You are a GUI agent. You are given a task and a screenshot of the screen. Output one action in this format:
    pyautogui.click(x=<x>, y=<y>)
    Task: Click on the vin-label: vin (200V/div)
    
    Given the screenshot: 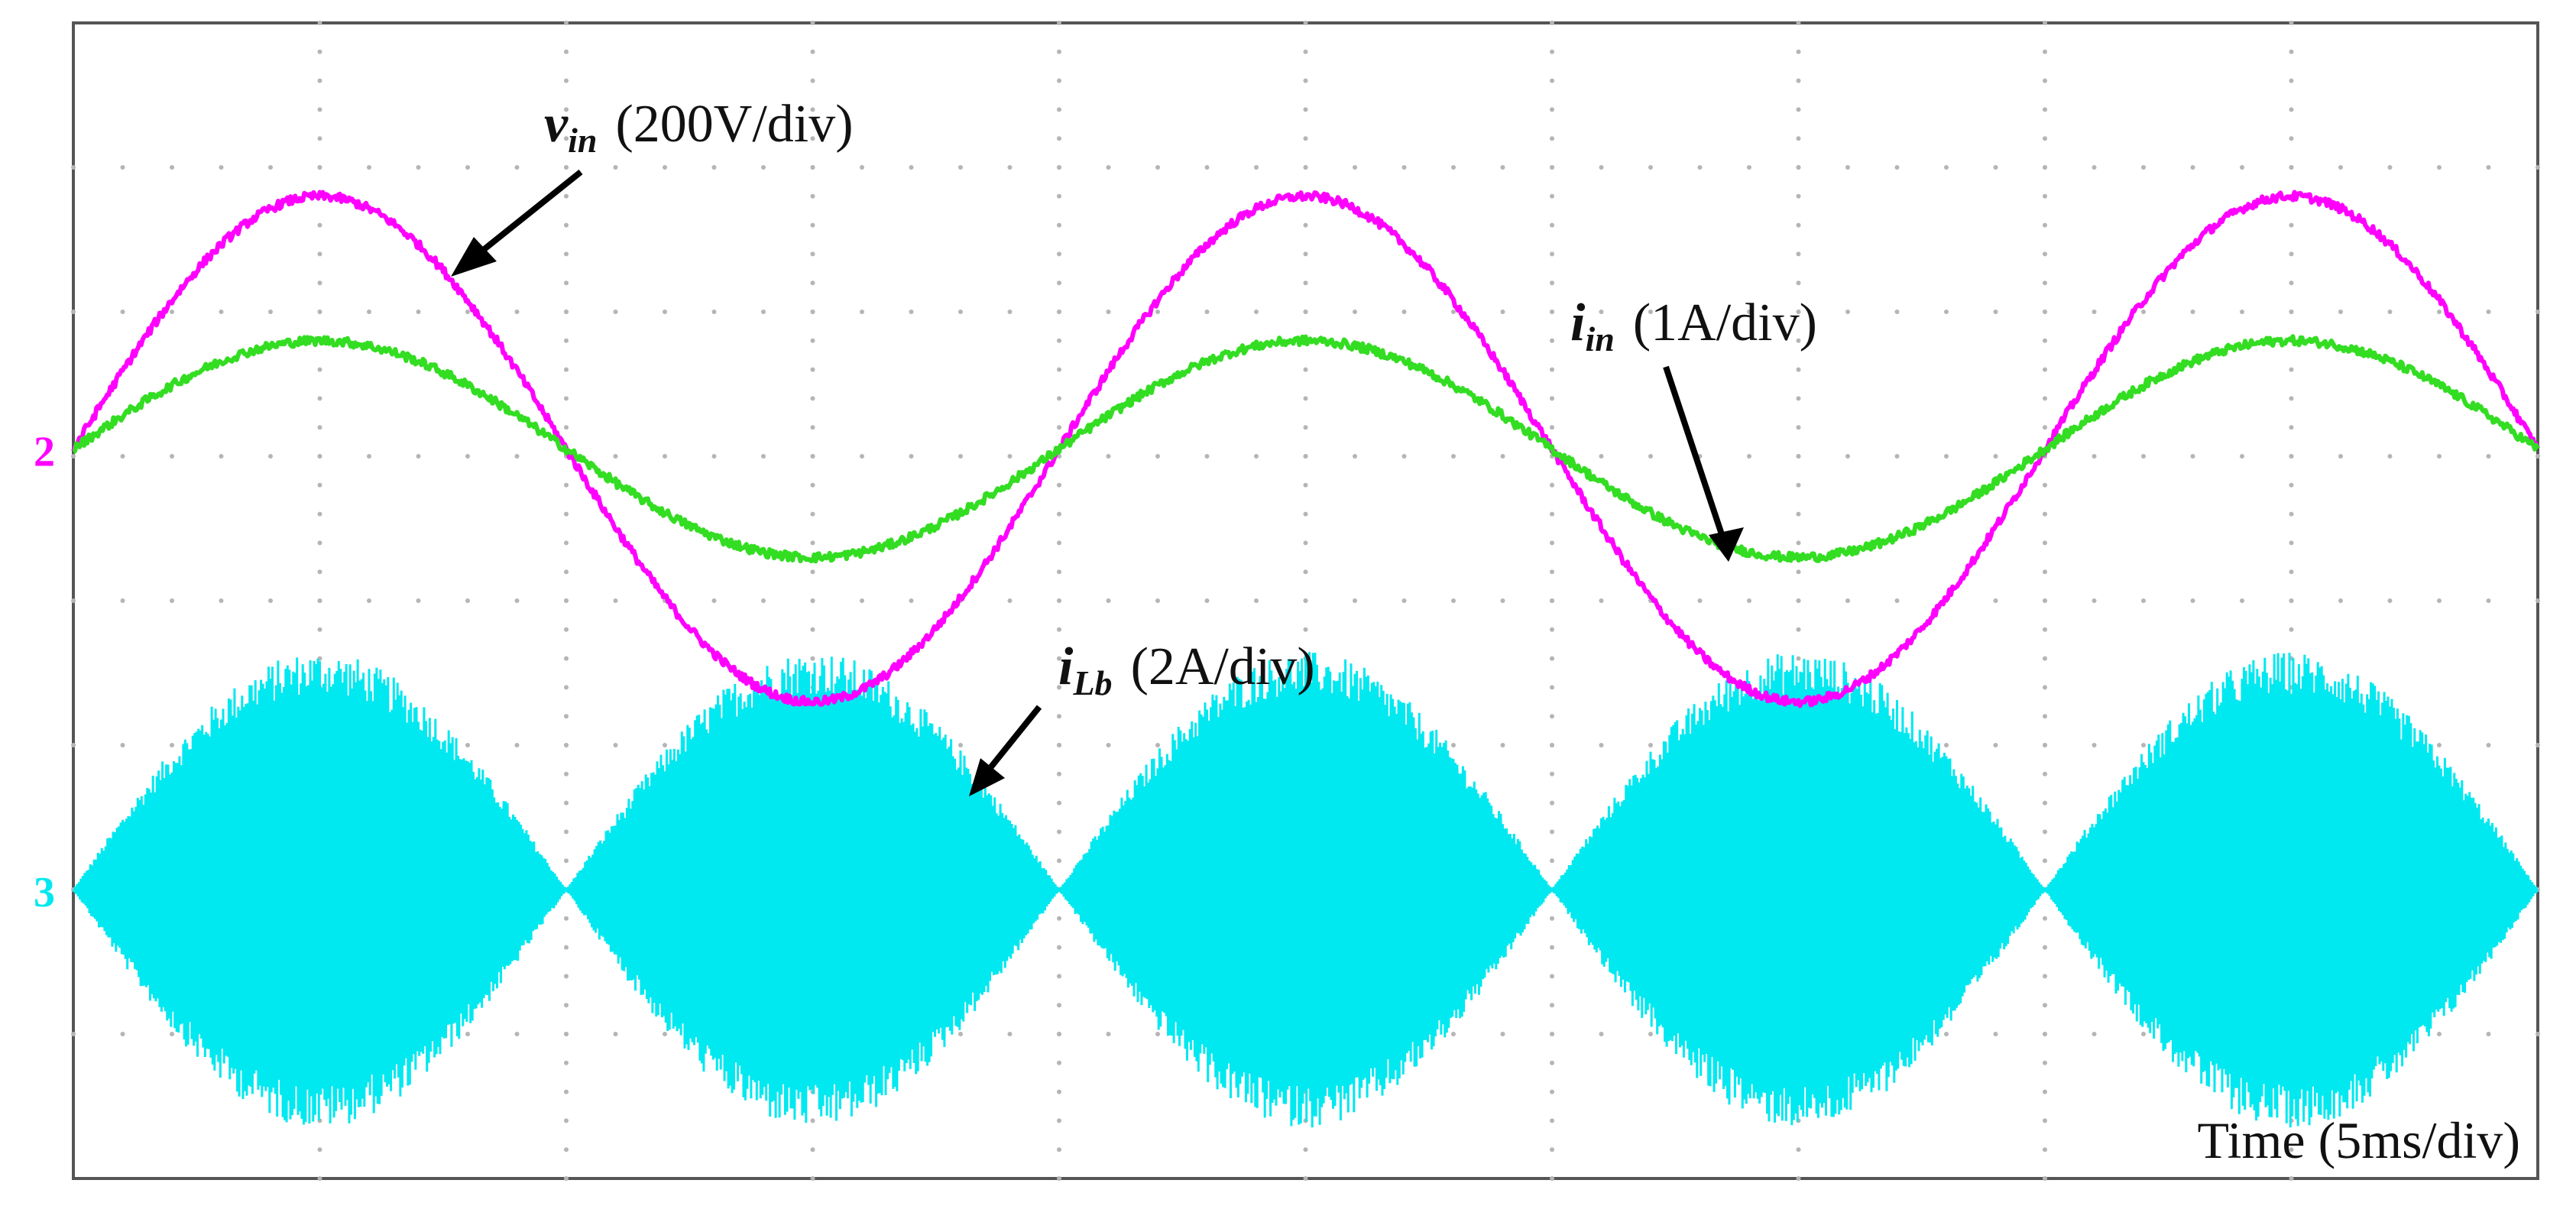 What is the action you would take?
    pyautogui.click(x=699, y=128)
    